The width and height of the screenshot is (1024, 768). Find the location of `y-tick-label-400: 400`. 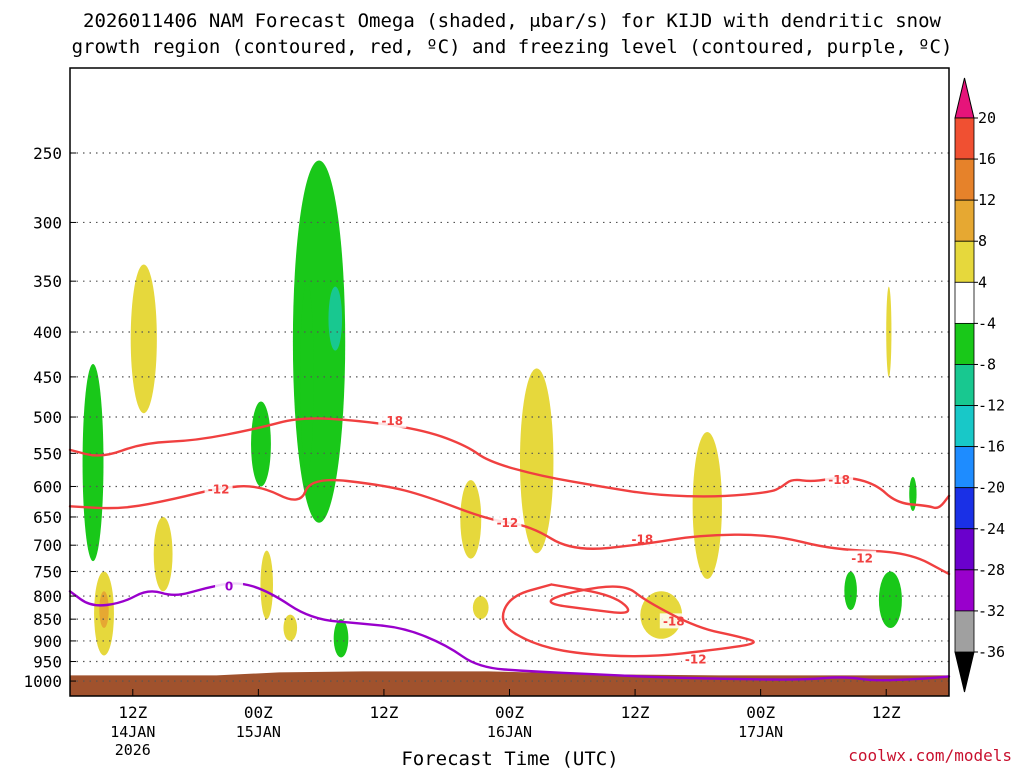

y-tick-label-400: 400 is located at coordinates (47, 332).